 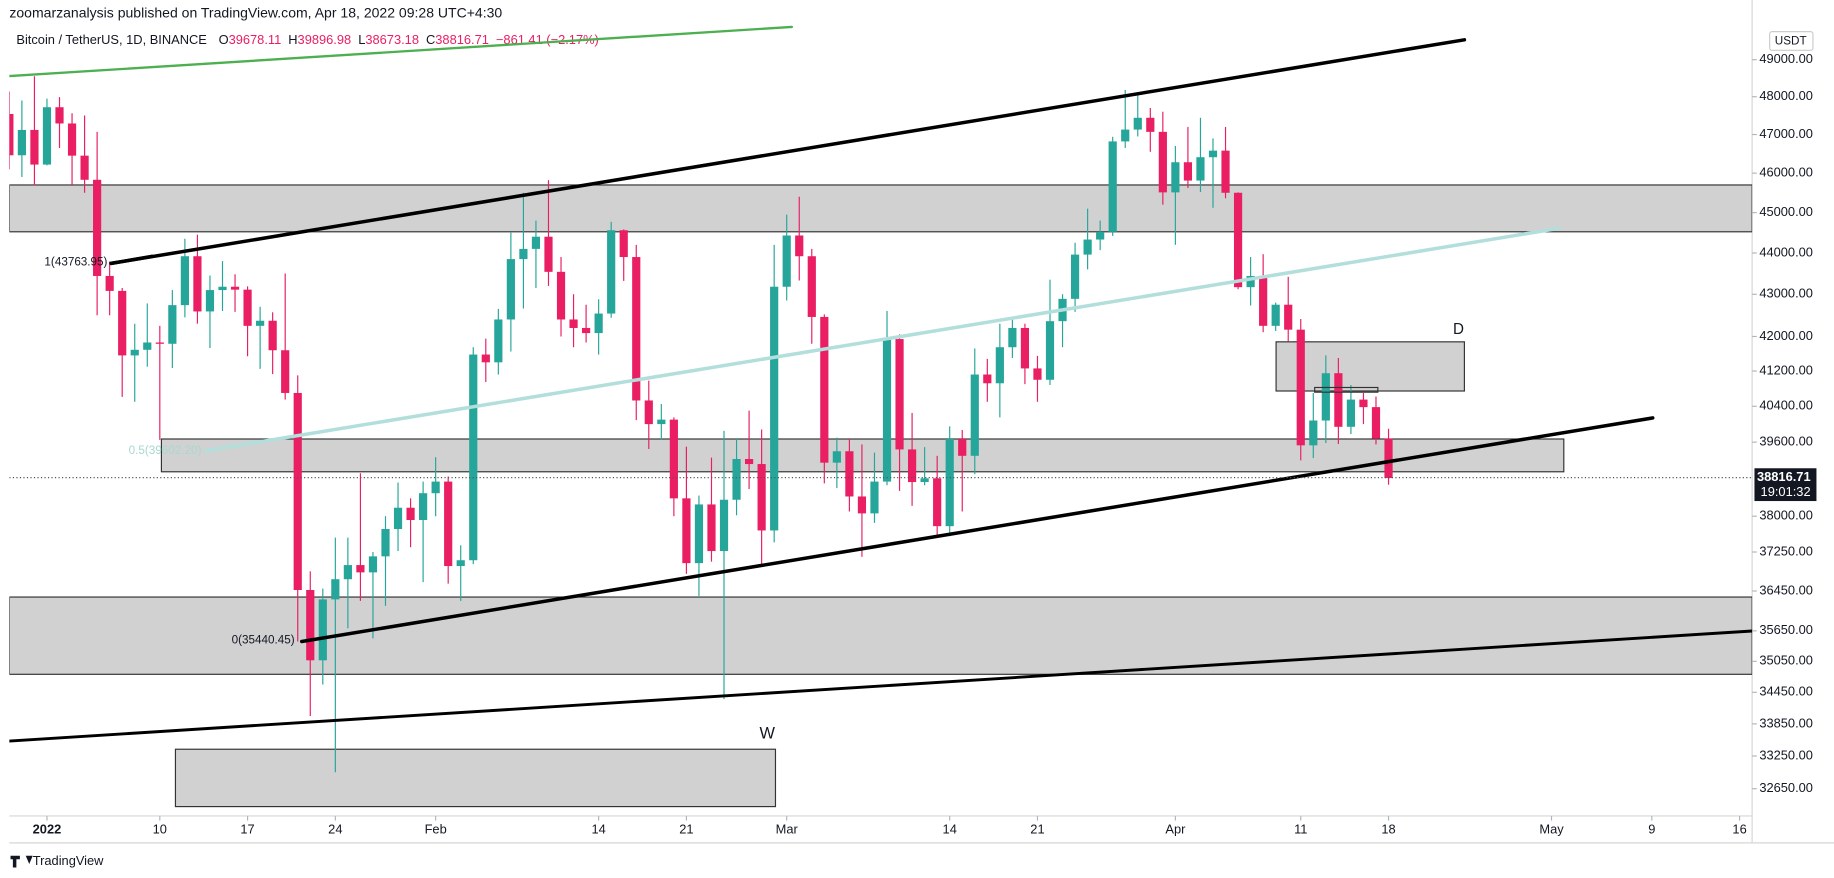 What do you see at coordinates (1786, 293) in the screenshot?
I see `y-tick-label: 43000.00` at bounding box center [1786, 293].